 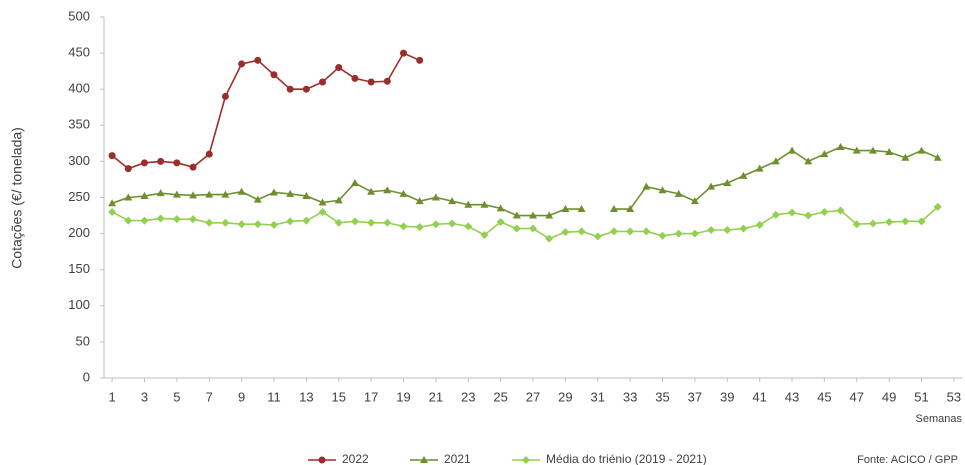 I want to click on x-tick-label: 11, so click(x=274, y=396).